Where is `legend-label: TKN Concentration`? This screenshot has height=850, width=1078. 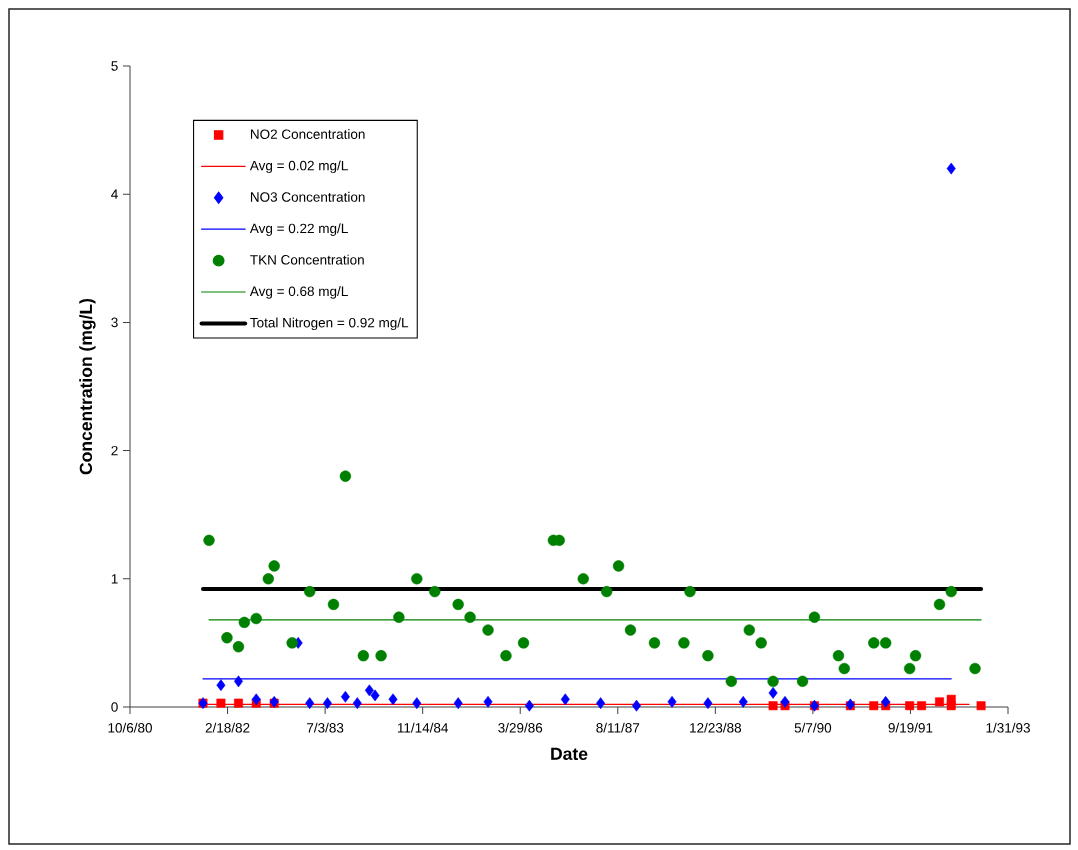
legend-label: TKN Concentration is located at coordinates (307, 259).